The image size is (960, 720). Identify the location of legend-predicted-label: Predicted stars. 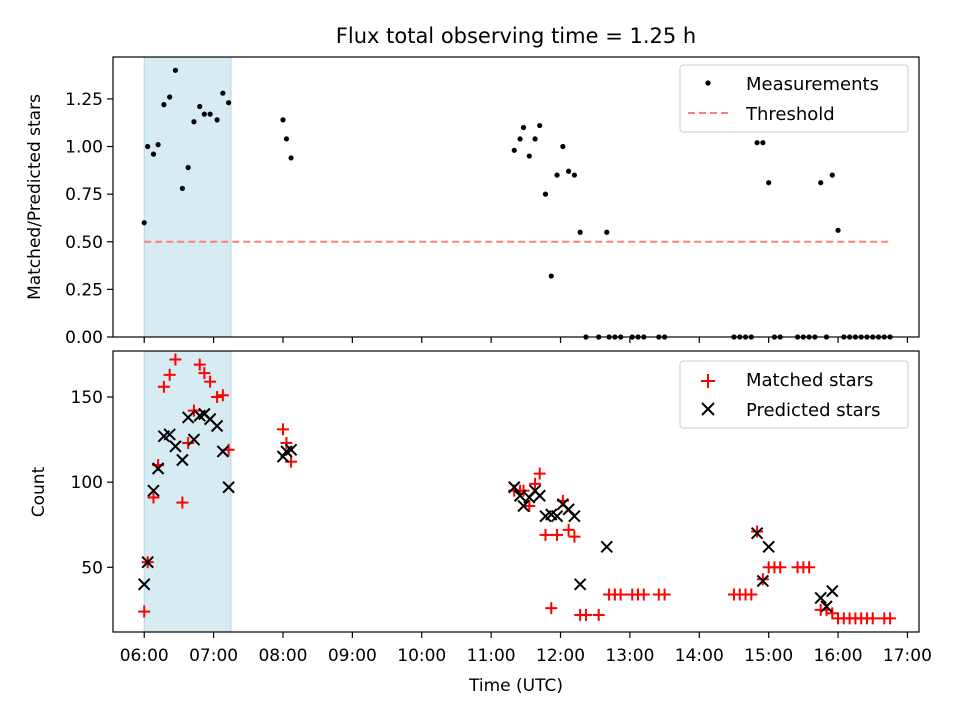
(813, 410).